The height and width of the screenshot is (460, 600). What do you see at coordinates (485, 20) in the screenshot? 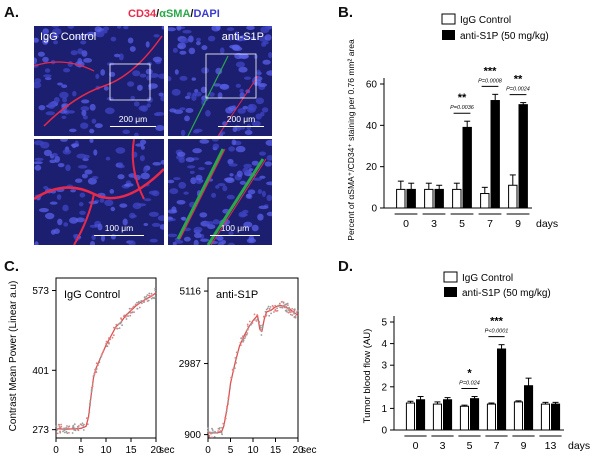
I see `legend-b-control-label: IgG Control` at bounding box center [485, 20].